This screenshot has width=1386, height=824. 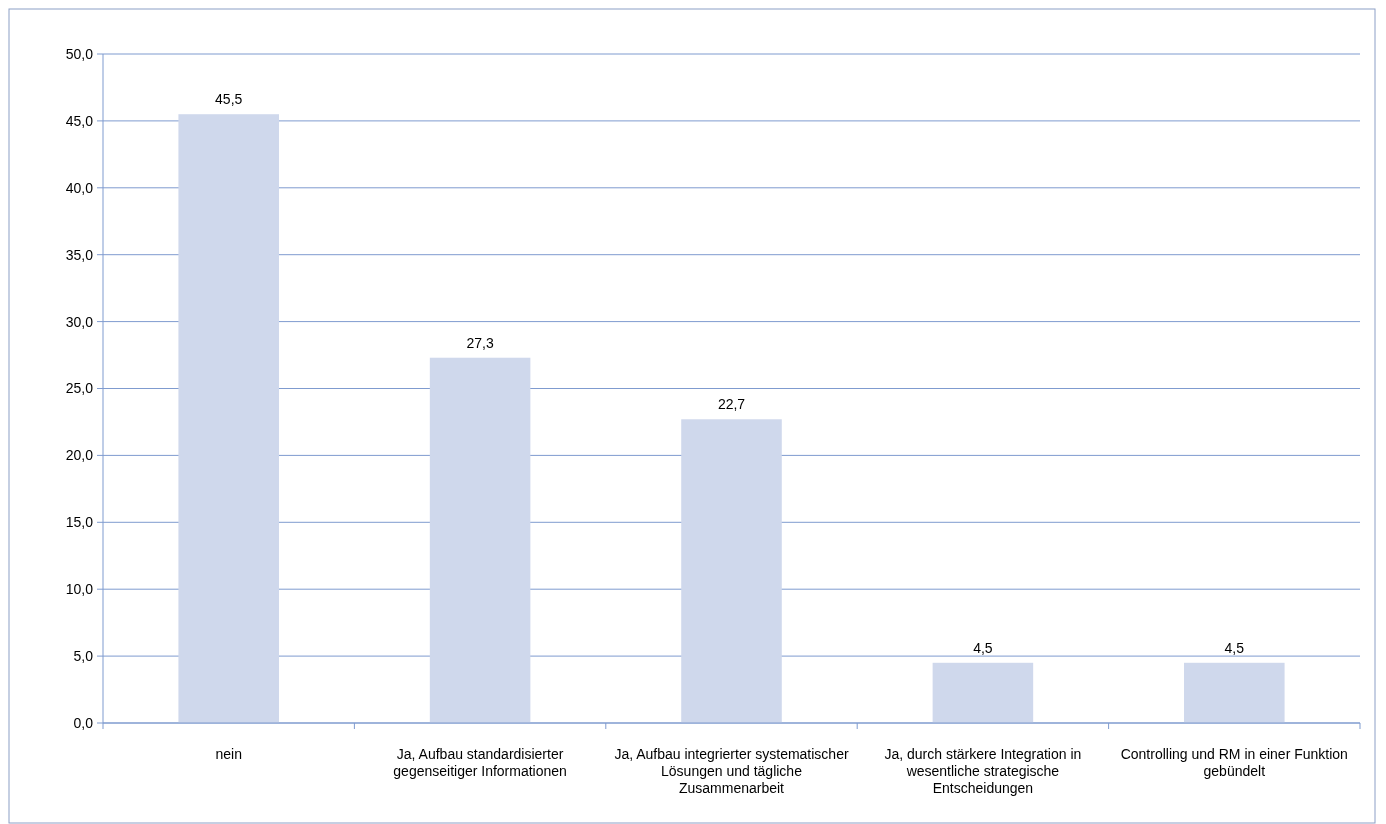 What do you see at coordinates (731, 771) in the screenshot?
I see `x-tick-label: Ja, Aufbau integrierter systematischer Lösungen und tägliche Zusammenarbeit` at bounding box center [731, 771].